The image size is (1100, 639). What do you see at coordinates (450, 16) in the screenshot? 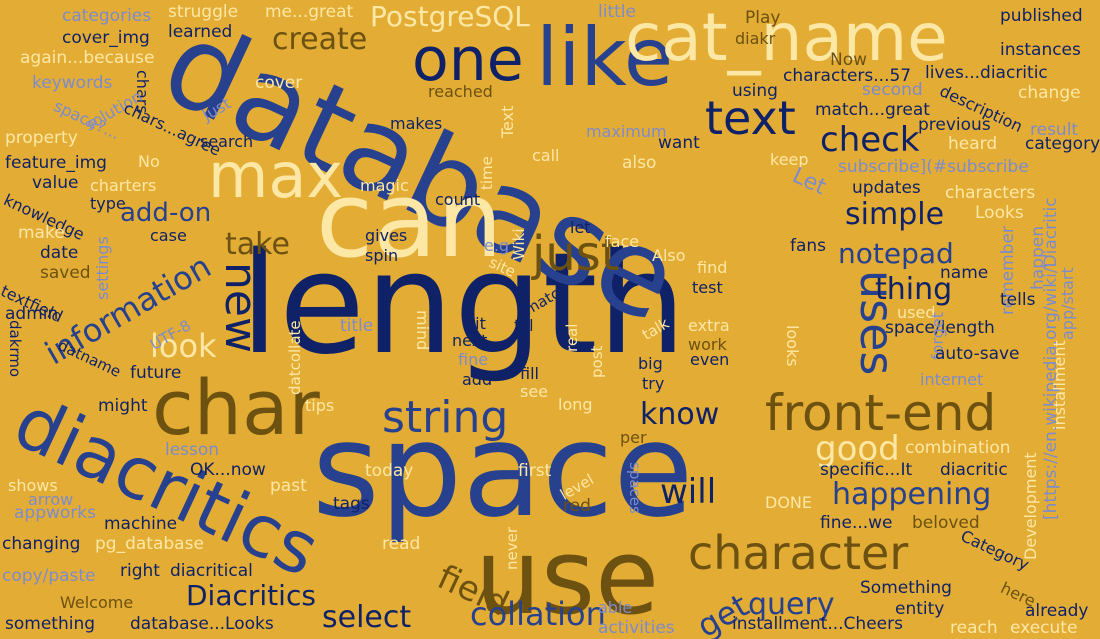
I see `word-postgresql: PostgreSQL` at bounding box center [450, 16].